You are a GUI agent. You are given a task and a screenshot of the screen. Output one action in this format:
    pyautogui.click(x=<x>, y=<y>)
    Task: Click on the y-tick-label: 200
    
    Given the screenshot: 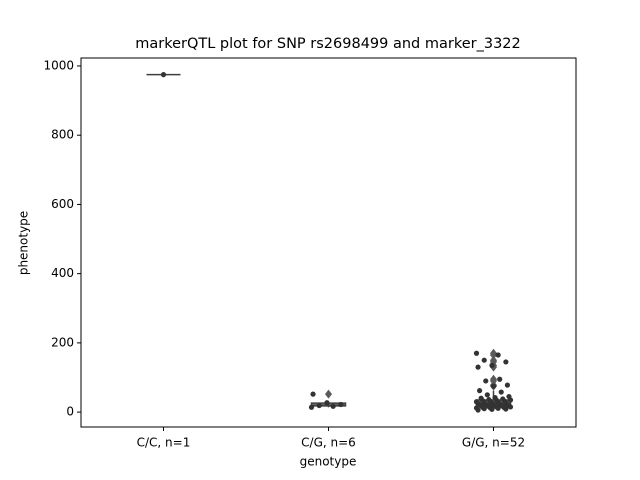 What is the action you would take?
    pyautogui.click(x=62, y=342)
    